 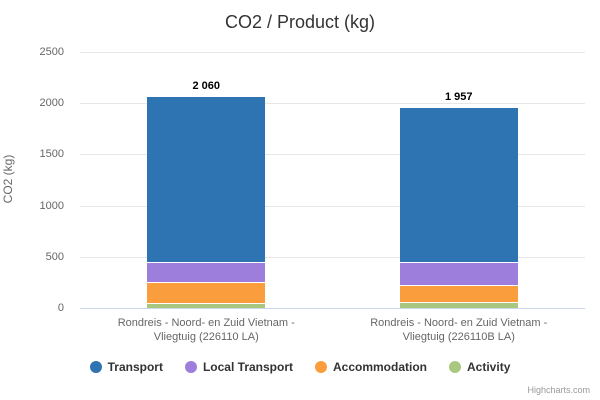 What do you see at coordinates (206, 86) in the screenshot?
I see `stack-total-label: 2 060` at bounding box center [206, 86].